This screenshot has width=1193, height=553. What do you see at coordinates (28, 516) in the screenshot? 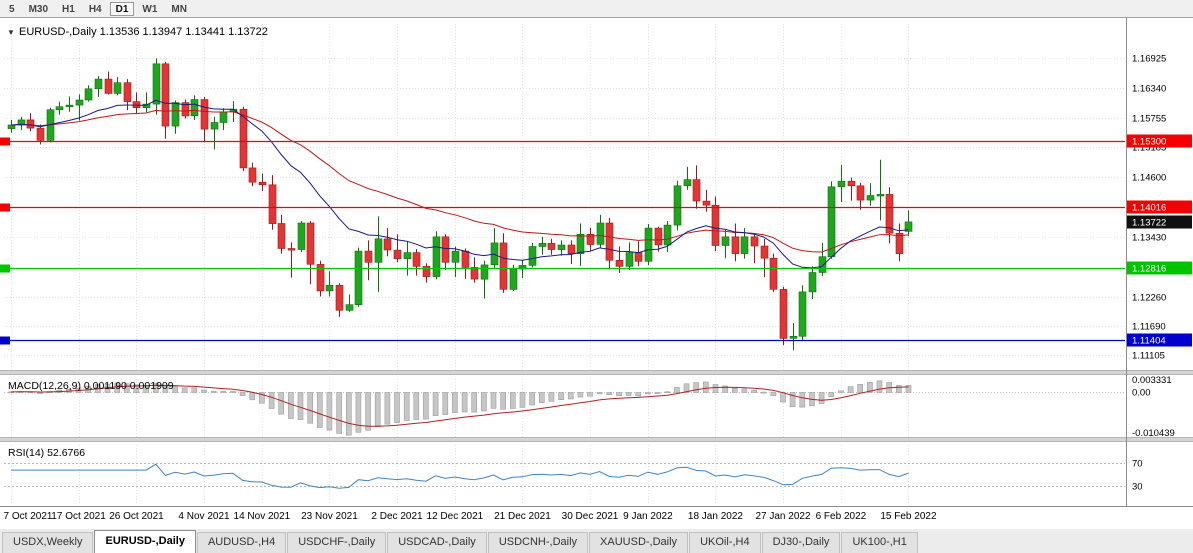
I see `date-axis-label: 7 Oct 2021` at bounding box center [28, 516].